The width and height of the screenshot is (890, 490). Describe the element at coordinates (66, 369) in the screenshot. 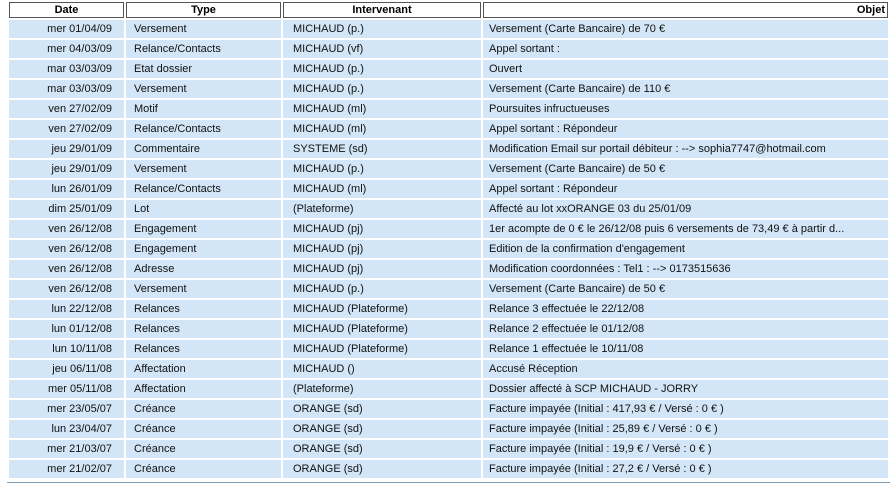

I see `cell-date: jeu 06/11/08` at that location.